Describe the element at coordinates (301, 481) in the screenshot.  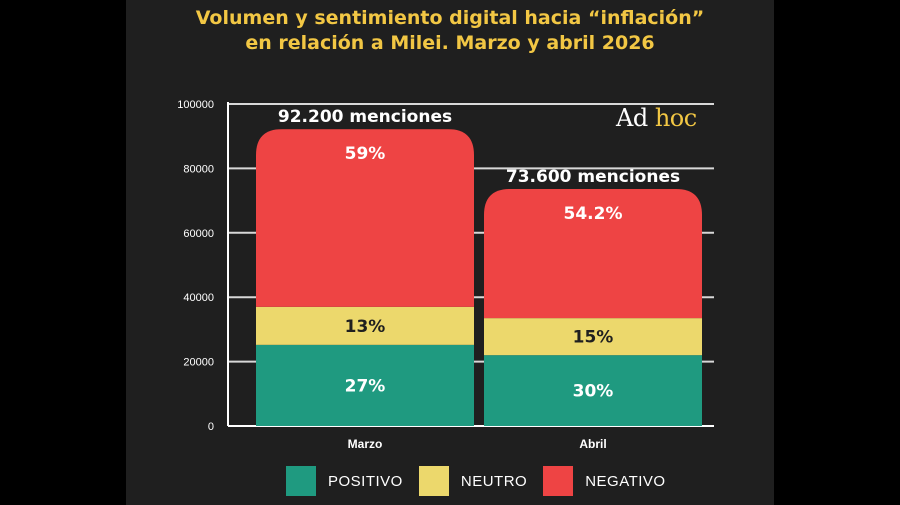
I see `legend-swatch-positivo` at that location.